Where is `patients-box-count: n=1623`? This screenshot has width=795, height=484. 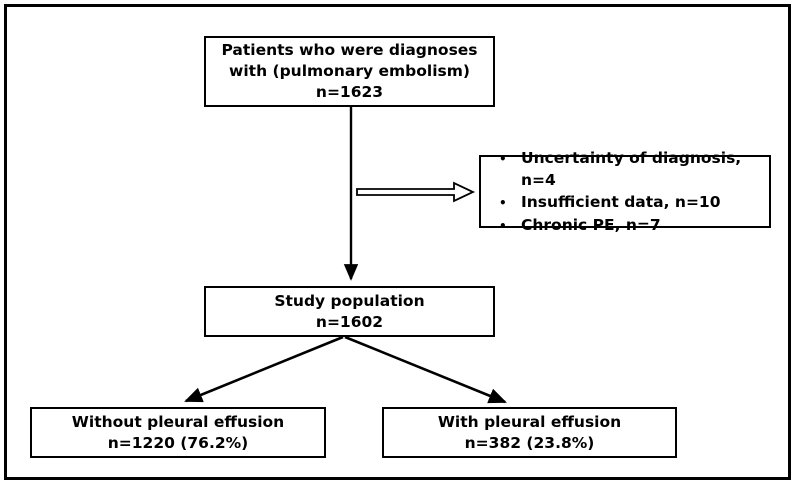
patients-box-count: n=1623 is located at coordinates (349, 92).